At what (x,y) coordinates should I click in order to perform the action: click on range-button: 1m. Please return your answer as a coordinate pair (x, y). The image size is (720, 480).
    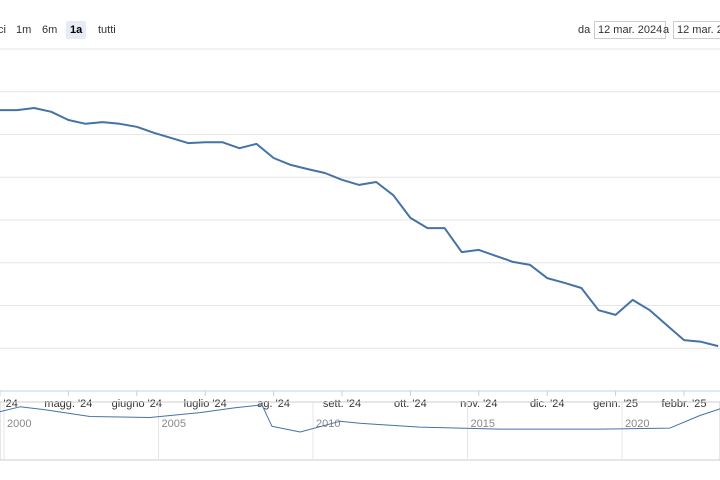
    Looking at the image, I should click on (24, 30).